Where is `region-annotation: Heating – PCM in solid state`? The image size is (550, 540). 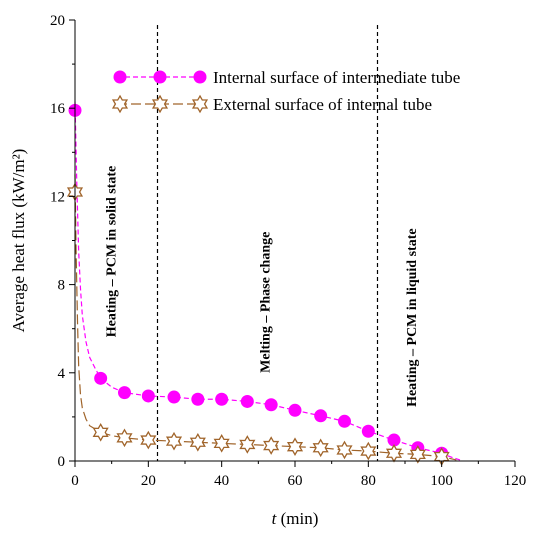 region-annotation: Heating – PCM in solid state is located at coordinates (111, 252).